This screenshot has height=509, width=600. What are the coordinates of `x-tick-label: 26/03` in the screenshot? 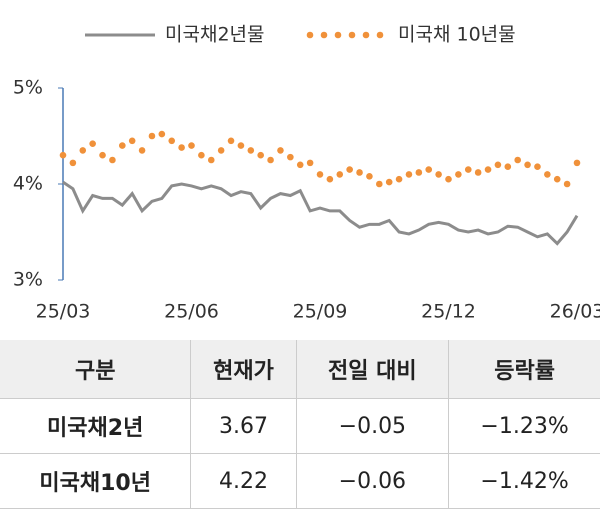 It's located at (575, 312).